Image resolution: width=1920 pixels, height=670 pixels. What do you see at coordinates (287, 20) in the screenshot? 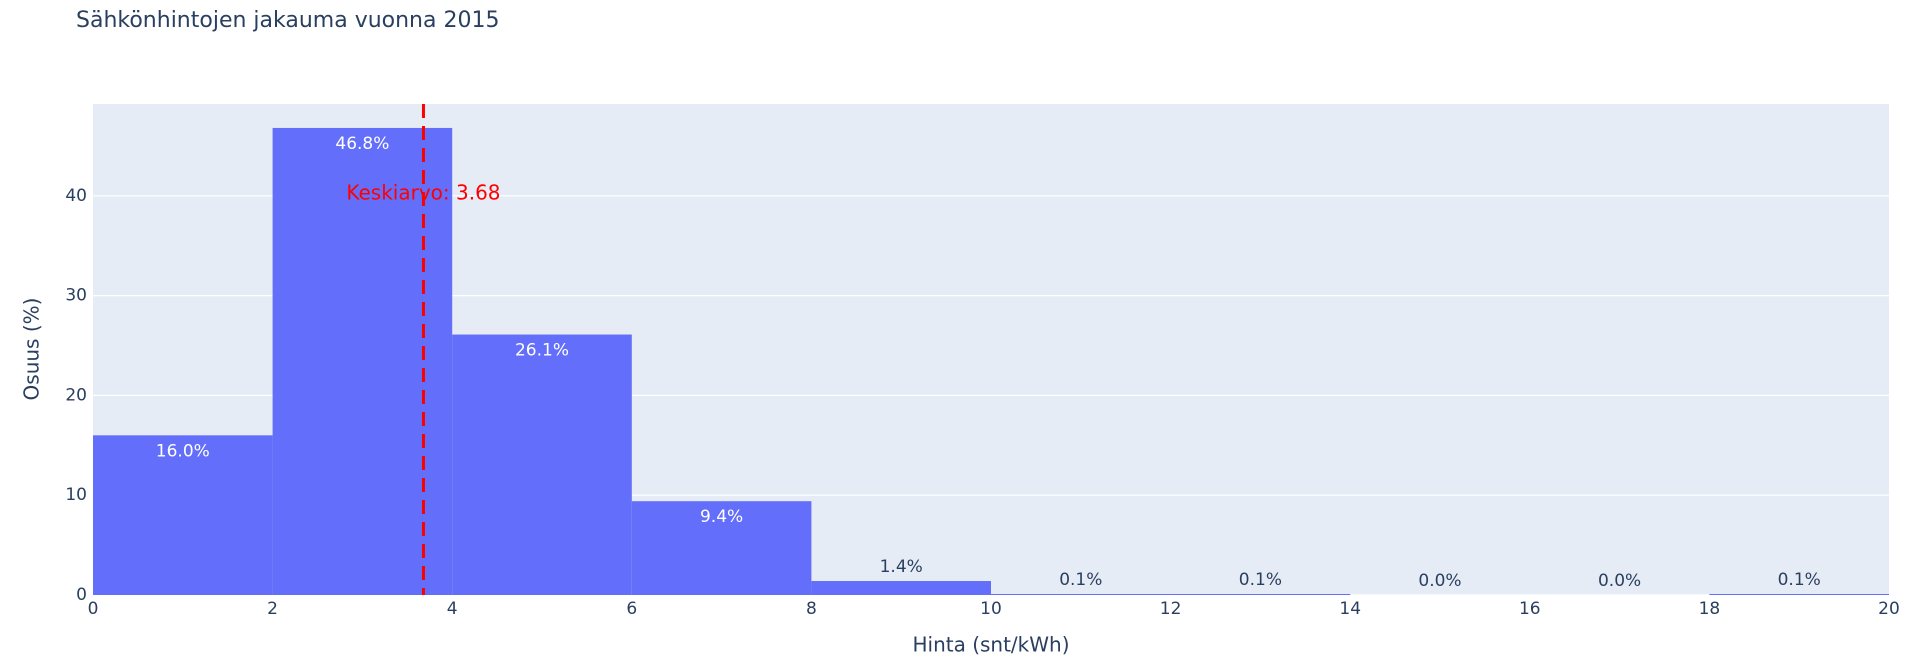
I see `chart-title: Sähkönhintojen jakauma vuonna 2015` at bounding box center [287, 20].